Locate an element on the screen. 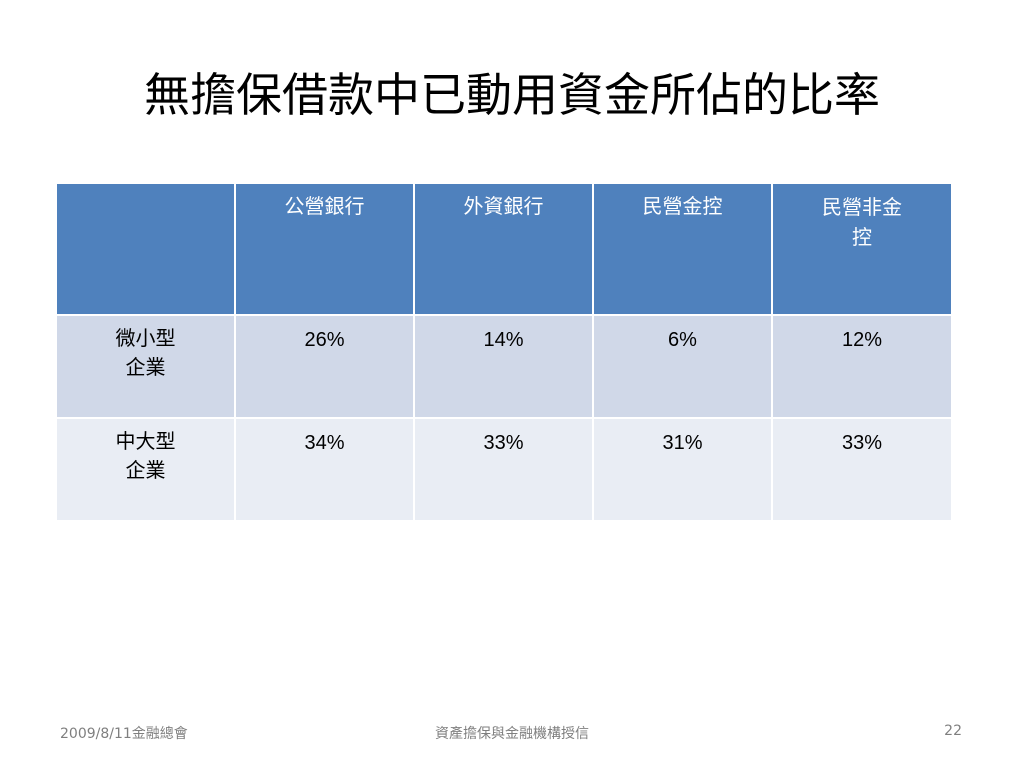 Image resolution: width=1024 pixels, height=768 pixels. column-header-private-non-fhc: 民營非金 控 is located at coordinates (862, 249).